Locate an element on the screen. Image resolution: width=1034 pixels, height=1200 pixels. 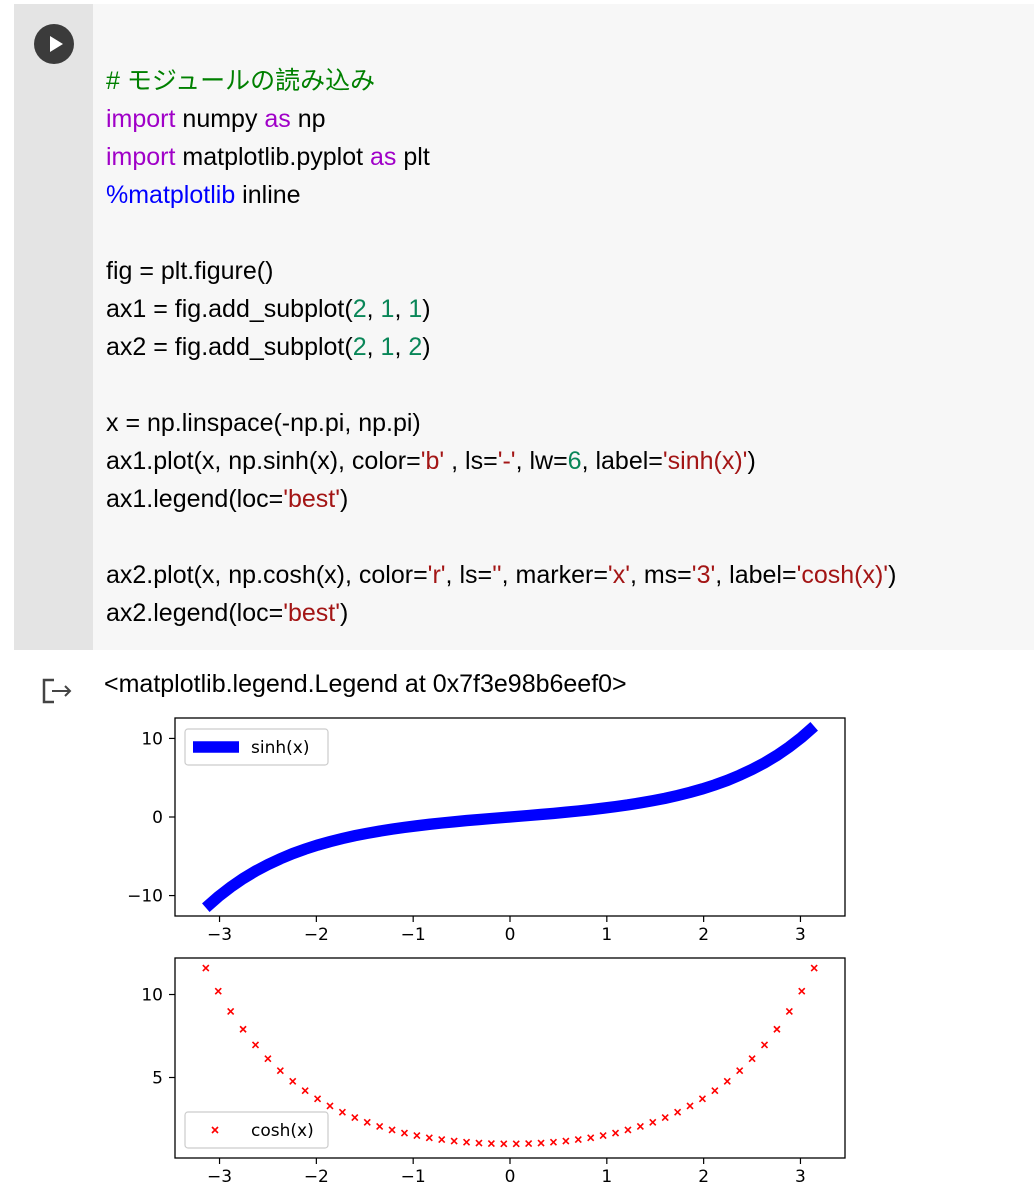
code-token: 1 is located at coordinates (387, 347).